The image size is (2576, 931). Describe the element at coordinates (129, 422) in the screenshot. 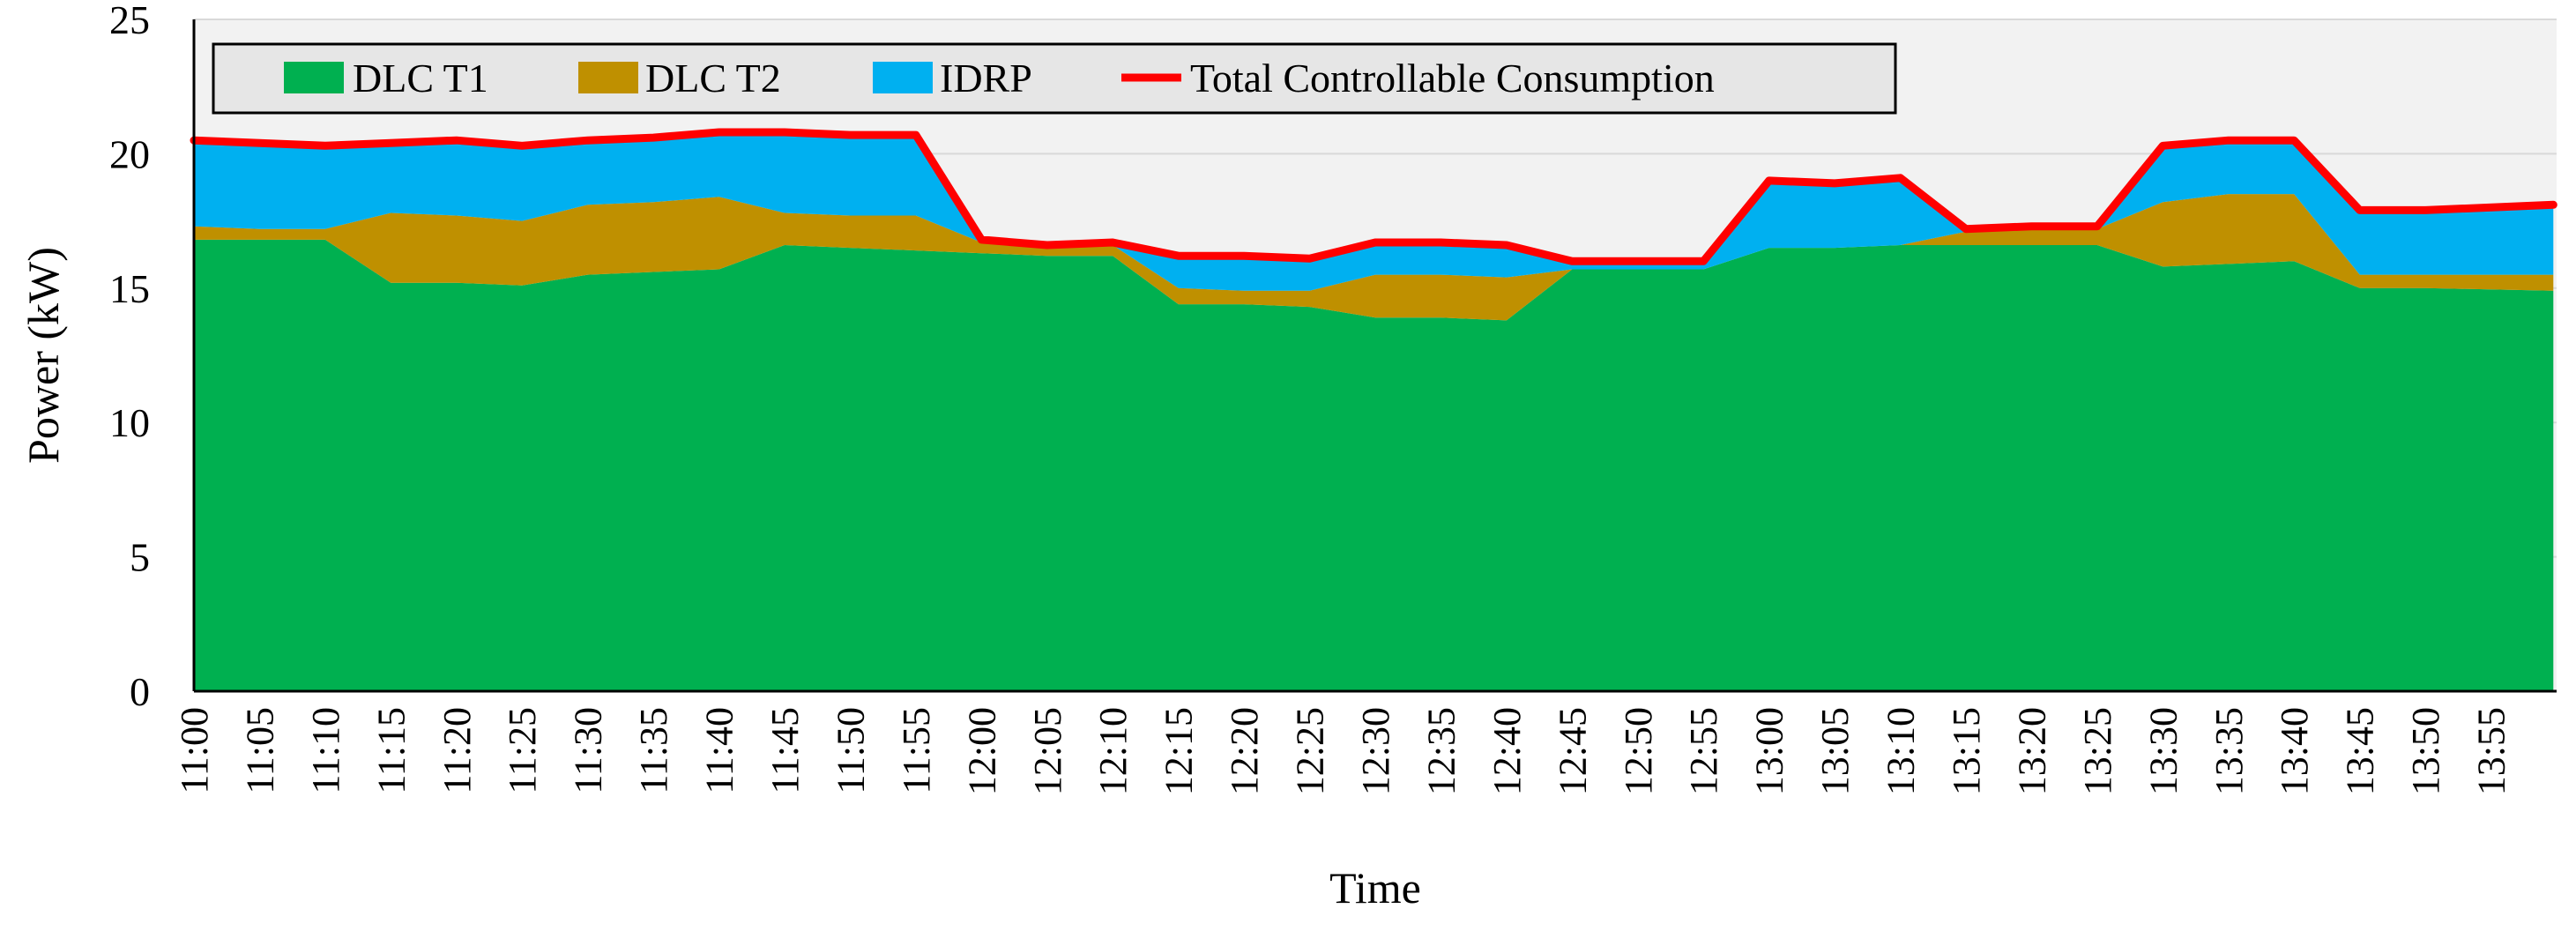

I see `y-tick-label: 10` at that location.